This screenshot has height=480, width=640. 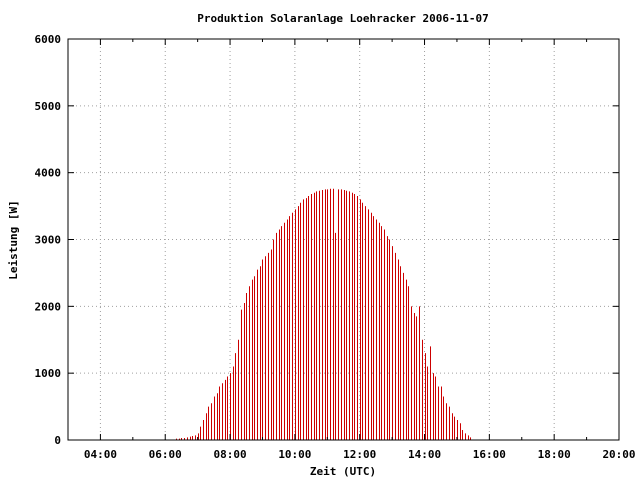 What do you see at coordinates (554, 454) in the screenshot?
I see `x-tick-label: 18:00` at bounding box center [554, 454].